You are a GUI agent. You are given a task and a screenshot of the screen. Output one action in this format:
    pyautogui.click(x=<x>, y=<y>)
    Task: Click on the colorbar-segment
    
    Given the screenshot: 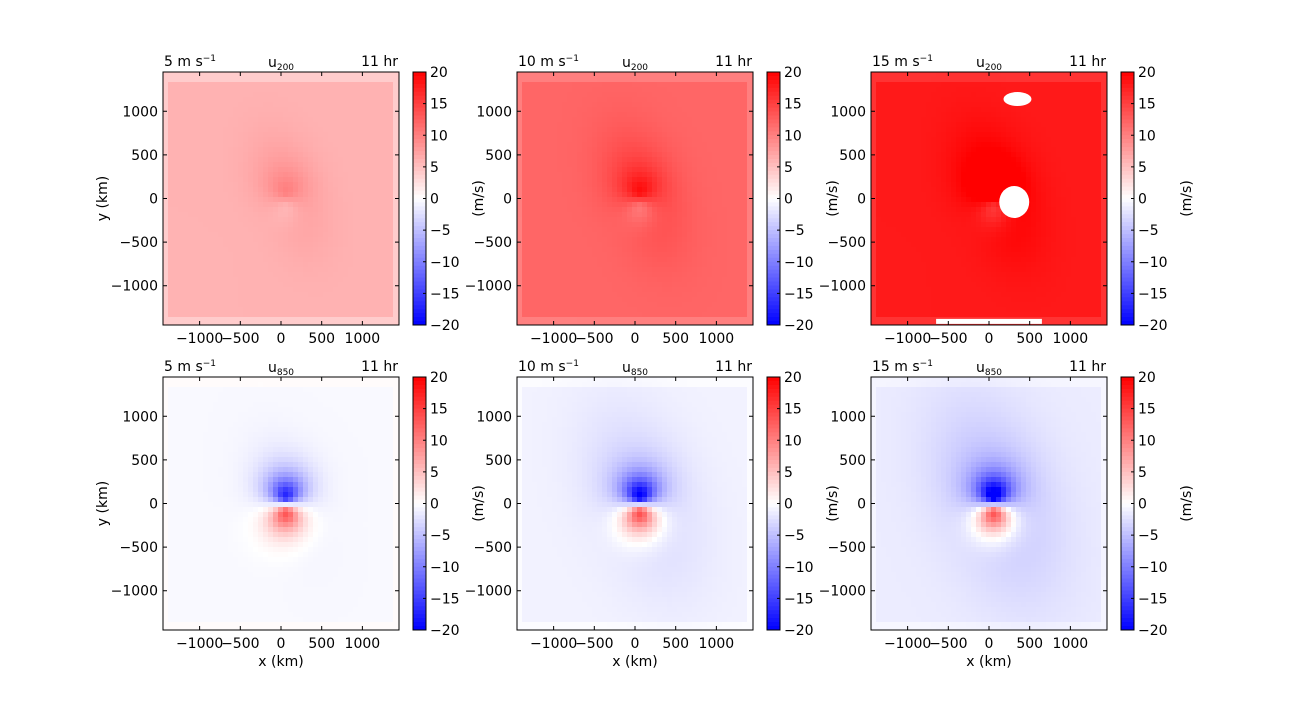 What is the action you would take?
    pyautogui.click(x=419, y=299)
    